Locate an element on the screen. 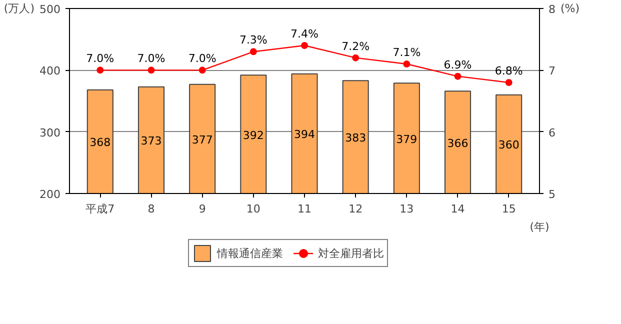  x-tick-label: 11 is located at coordinates (305, 209).